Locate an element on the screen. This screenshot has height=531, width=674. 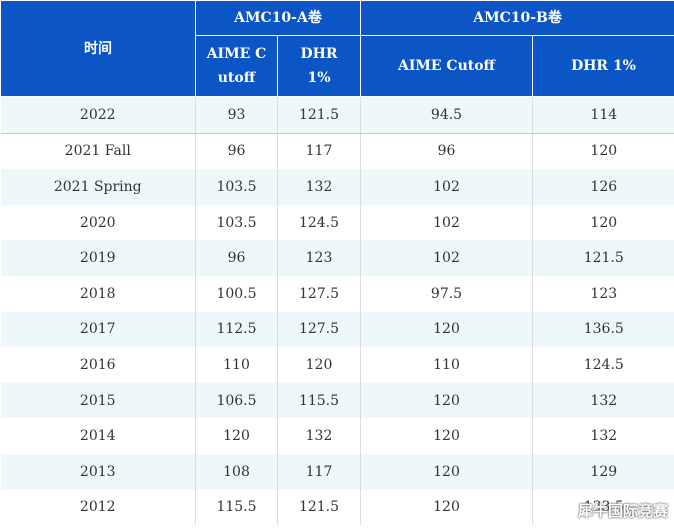
cell-b-dhr: 124.5 is located at coordinates (603, 365).